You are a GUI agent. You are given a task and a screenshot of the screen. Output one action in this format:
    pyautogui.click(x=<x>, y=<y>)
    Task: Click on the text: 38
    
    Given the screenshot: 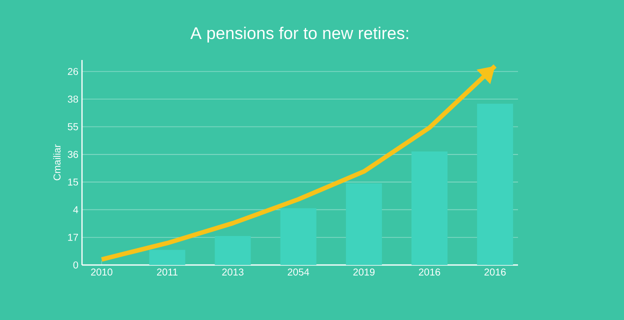 What is the action you would take?
    pyautogui.click(x=73, y=99)
    